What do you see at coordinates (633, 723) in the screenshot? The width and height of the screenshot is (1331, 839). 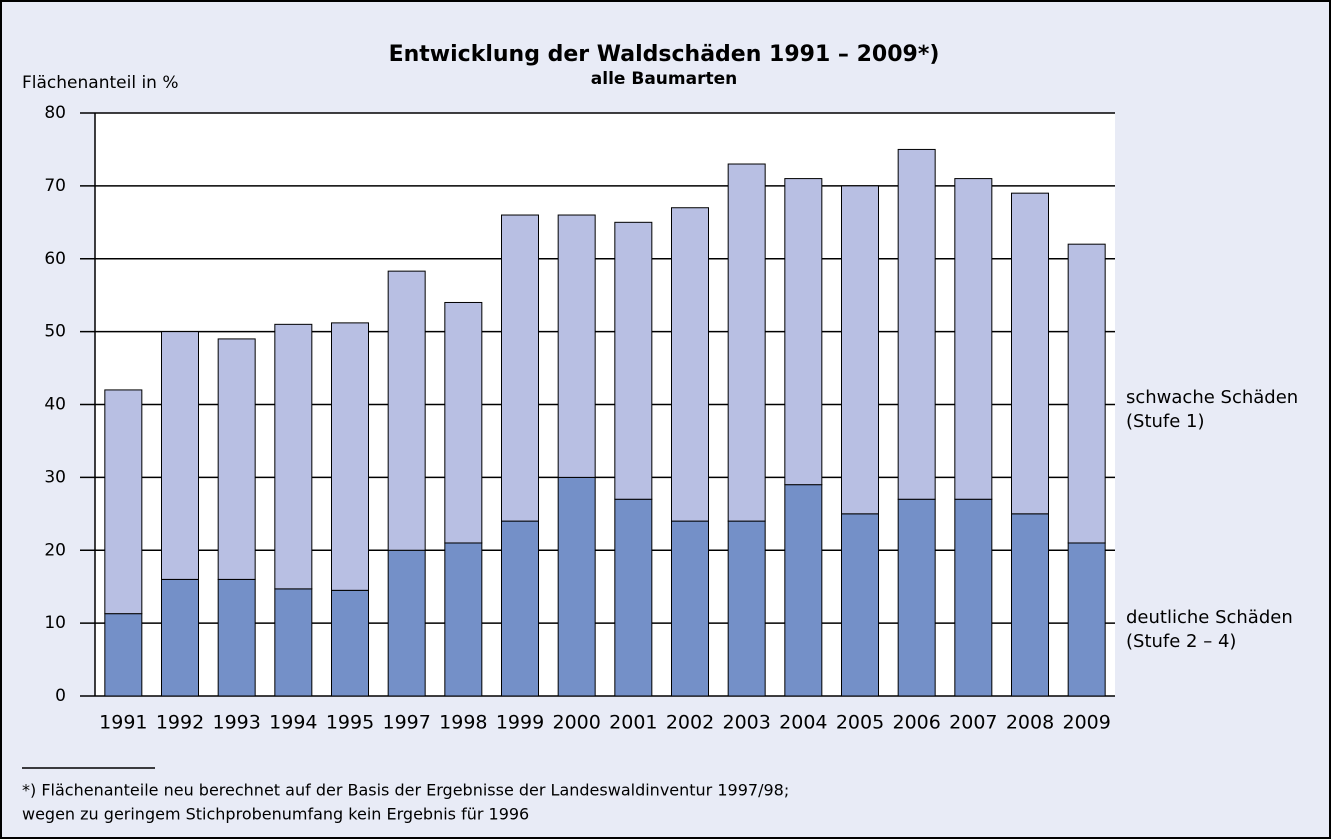 I see `x-tick-label: 2001` at bounding box center [633, 723].